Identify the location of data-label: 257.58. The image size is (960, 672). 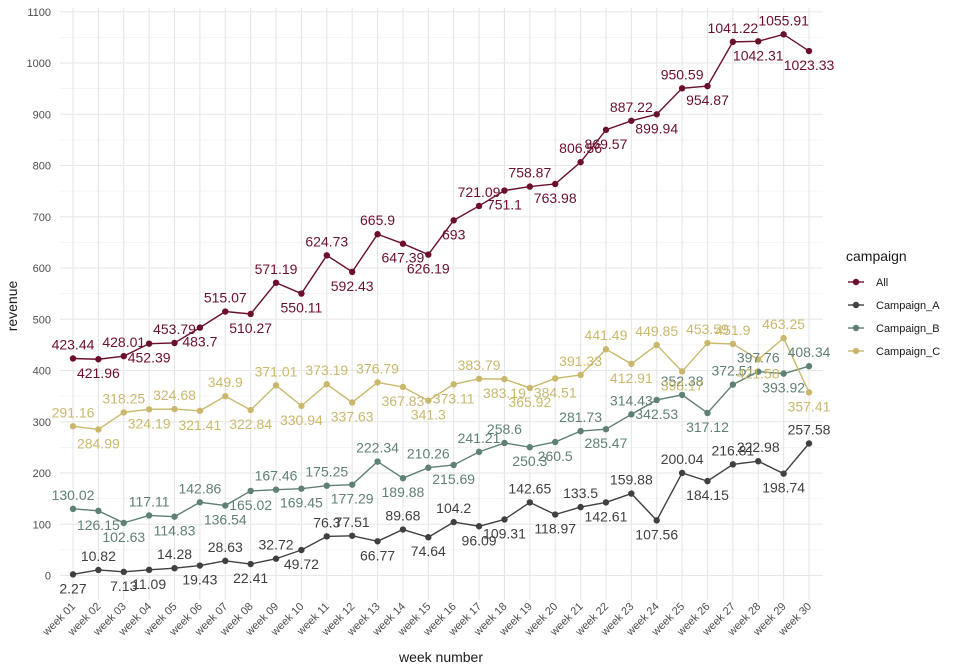
(809, 429).